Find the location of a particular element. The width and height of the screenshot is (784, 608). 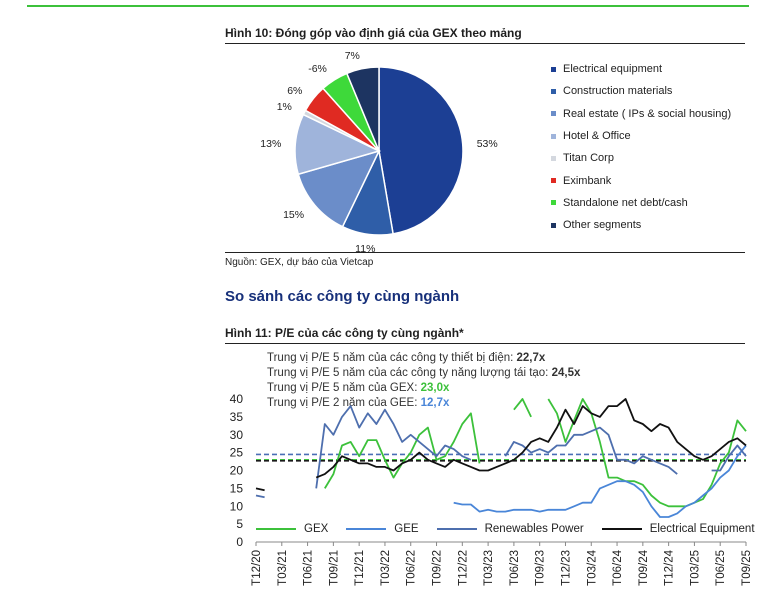

series-line-gee is located at coordinates (600, 481).